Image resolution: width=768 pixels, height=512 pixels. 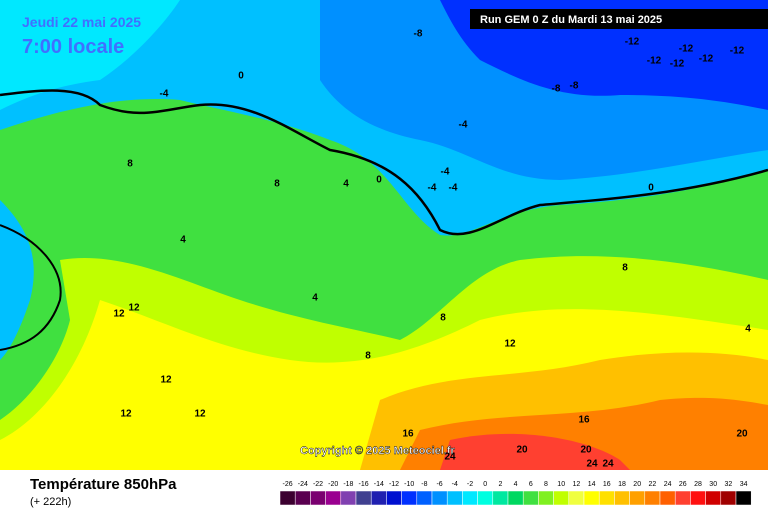 What do you see at coordinates (81, 22) in the screenshot?
I see `date-label: Jeudi 22 mai 2025` at bounding box center [81, 22].